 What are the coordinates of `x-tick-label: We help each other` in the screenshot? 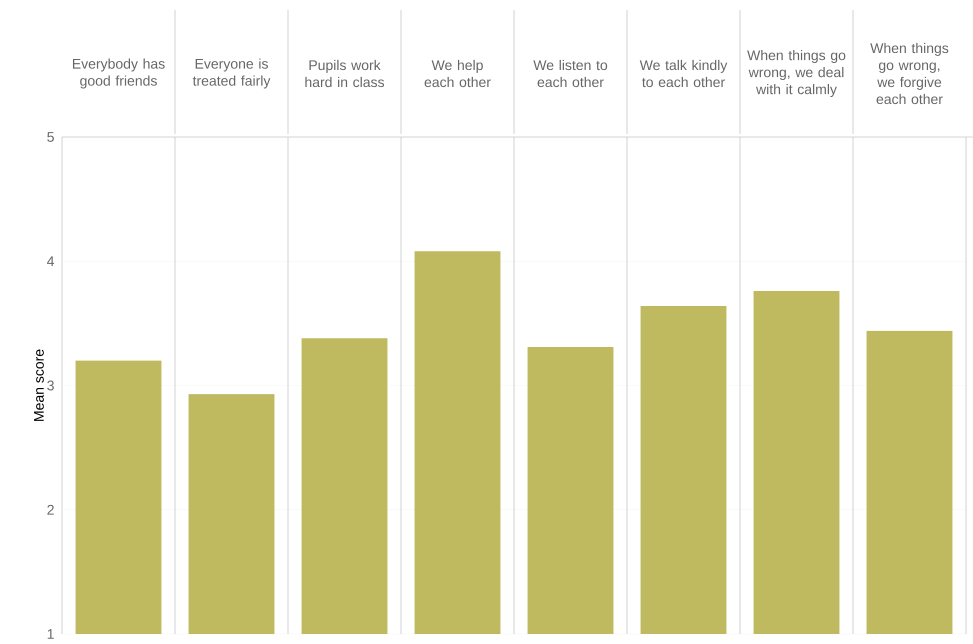 It's located at (457, 74).